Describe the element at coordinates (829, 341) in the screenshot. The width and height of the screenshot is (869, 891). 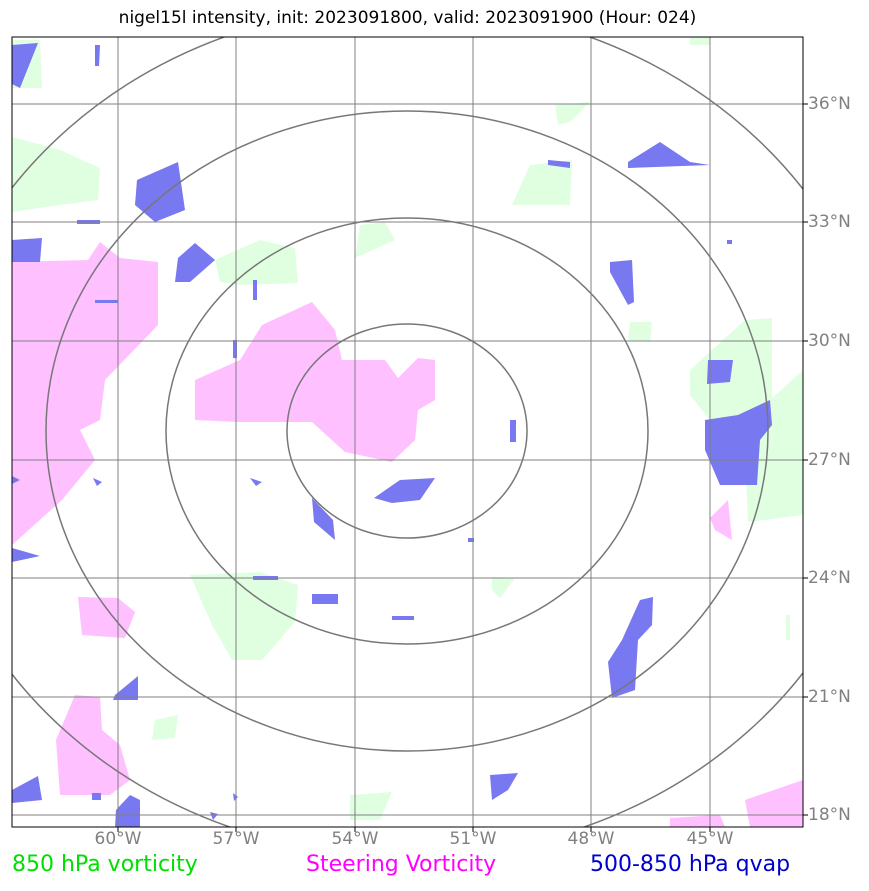
I see `lat-label-30n: 30°N` at that location.